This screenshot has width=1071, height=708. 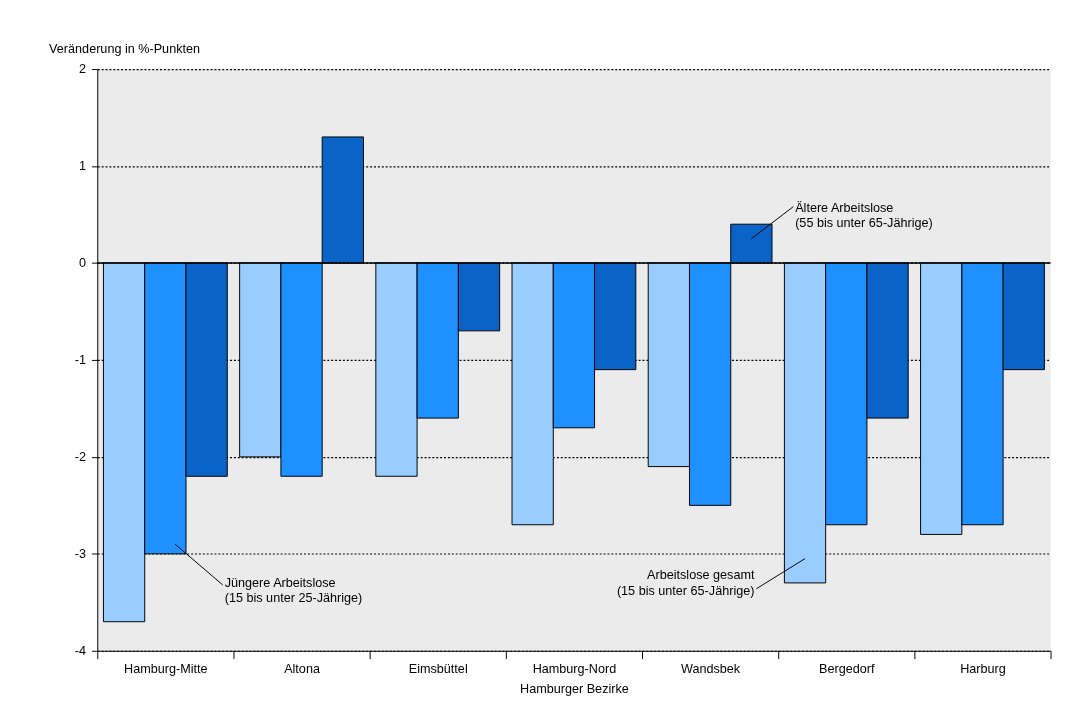 I want to click on y-axis-title: Veränderung in %-Punkten, so click(x=125, y=49).